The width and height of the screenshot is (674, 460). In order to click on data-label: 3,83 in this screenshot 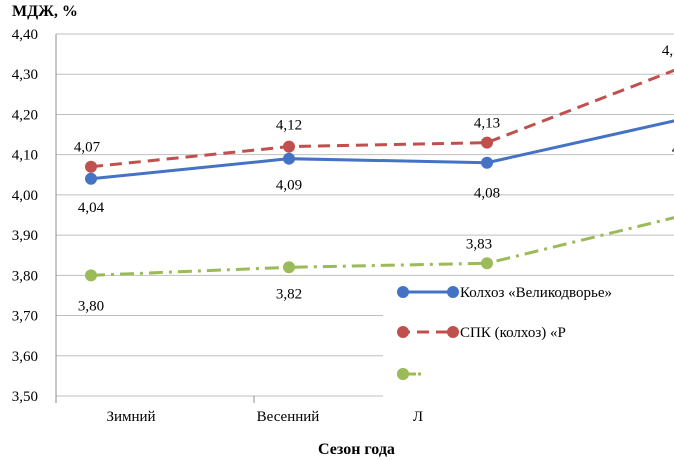, I will do `click(479, 244)`.